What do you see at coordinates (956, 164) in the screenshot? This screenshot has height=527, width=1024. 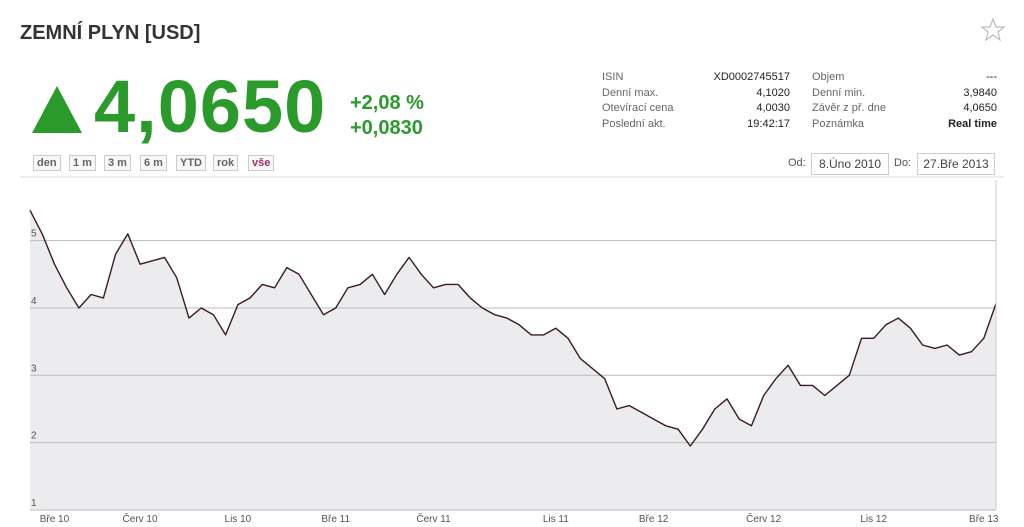 I see `to-date: 27.Bře 2013` at bounding box center [956, 164].